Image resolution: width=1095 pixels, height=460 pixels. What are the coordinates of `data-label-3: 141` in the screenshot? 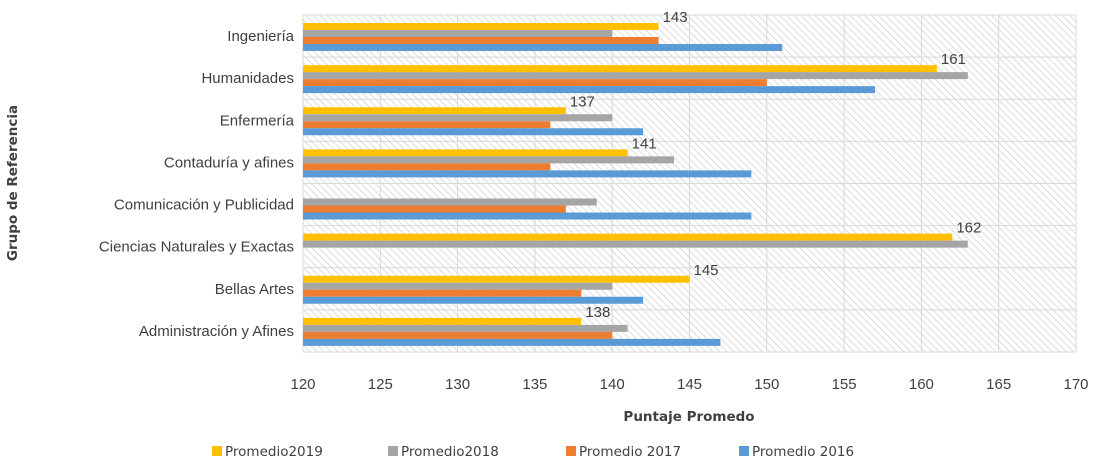 It's located at (644, 143).